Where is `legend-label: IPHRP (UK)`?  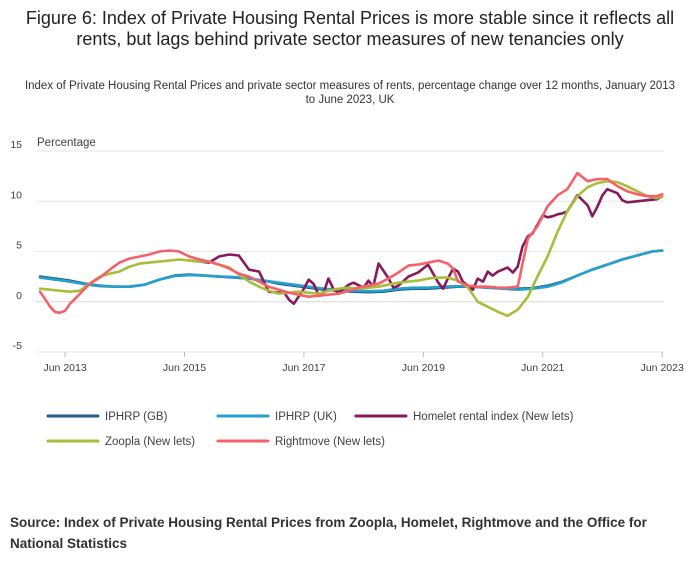
legend-label: IPHRP (UK) is located at coordinates (306, 417).